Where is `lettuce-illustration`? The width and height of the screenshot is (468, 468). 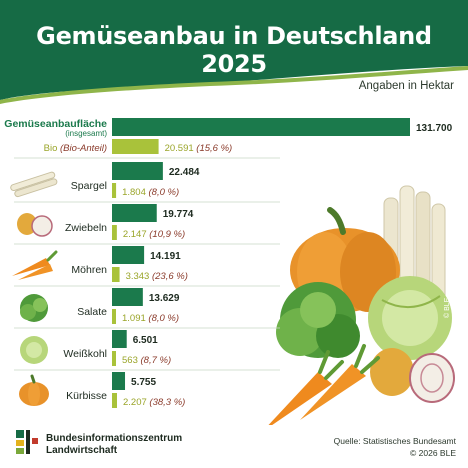 lettuce-illustration is located at coordinates (318, 320).